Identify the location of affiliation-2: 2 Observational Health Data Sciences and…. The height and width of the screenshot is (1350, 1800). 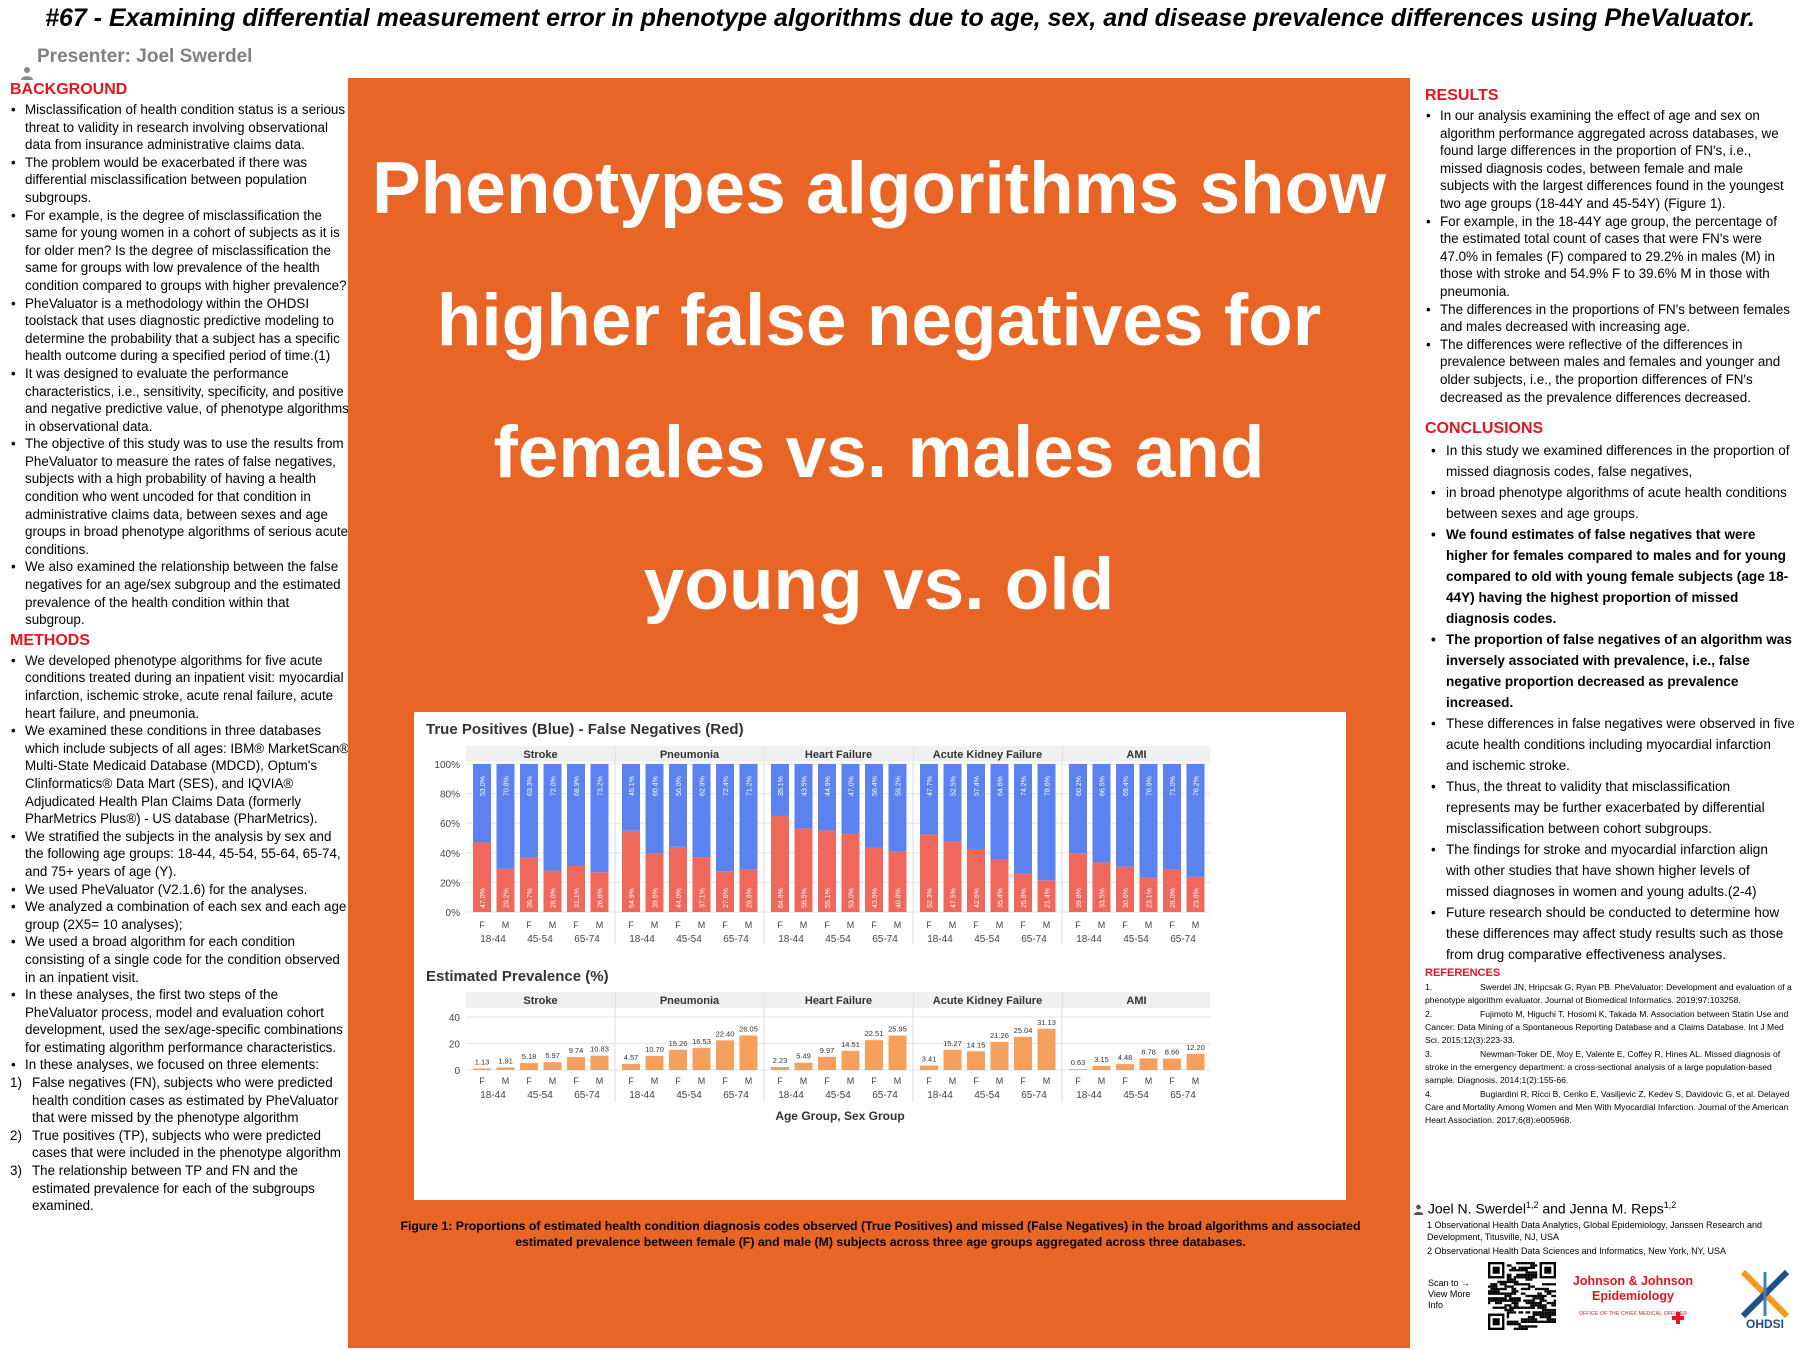
(1576, 1250).